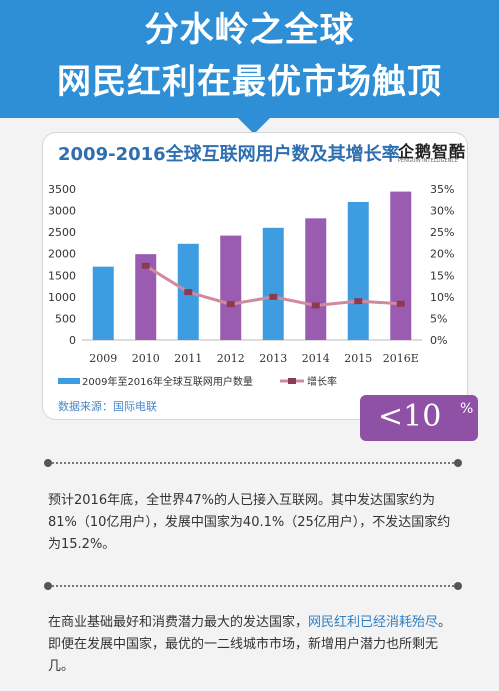 The image size is (499, 691). I want to click on x-tick-label: 2012, so click(231, 358).